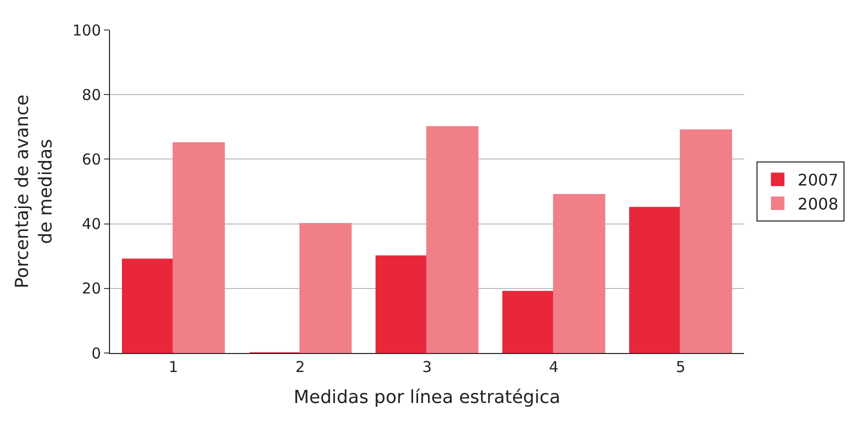 Image resolution: width=857 pixels, height=423 pixels. Describe the element at coordinates (91, 224) in the screenshot. I see `y-tick-label: 40` at that location.